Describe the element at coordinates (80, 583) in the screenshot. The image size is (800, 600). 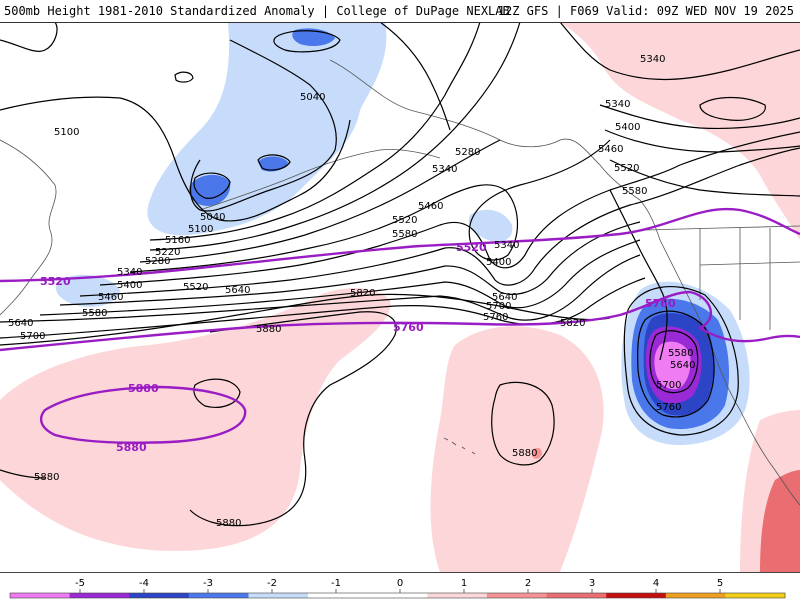
I see `colorbar-tick-label: -5` at that location.